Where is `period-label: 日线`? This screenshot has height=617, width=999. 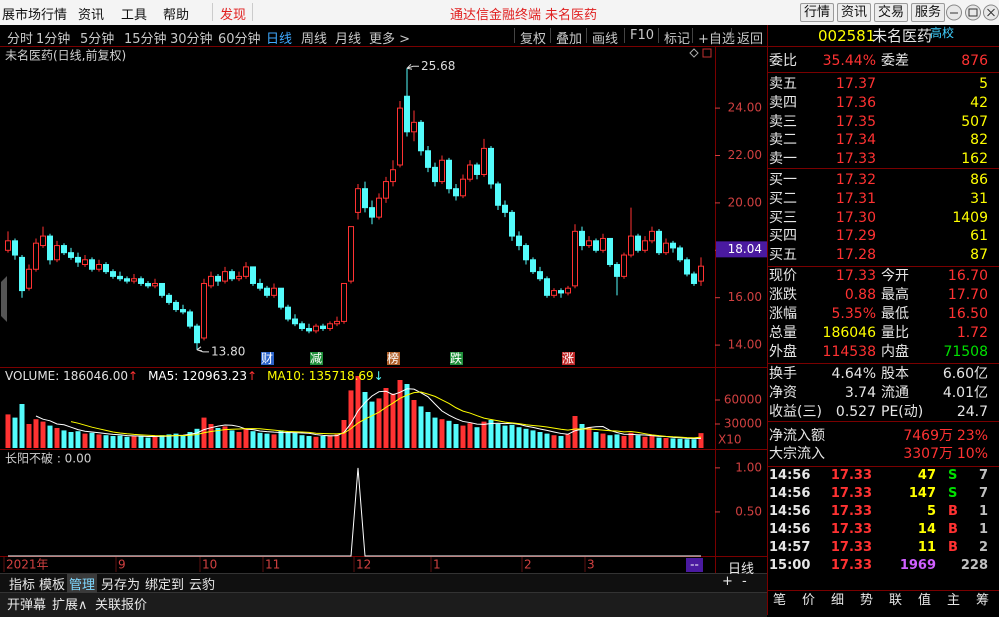
period-label: 日线 is located at coordinates (741, 569).